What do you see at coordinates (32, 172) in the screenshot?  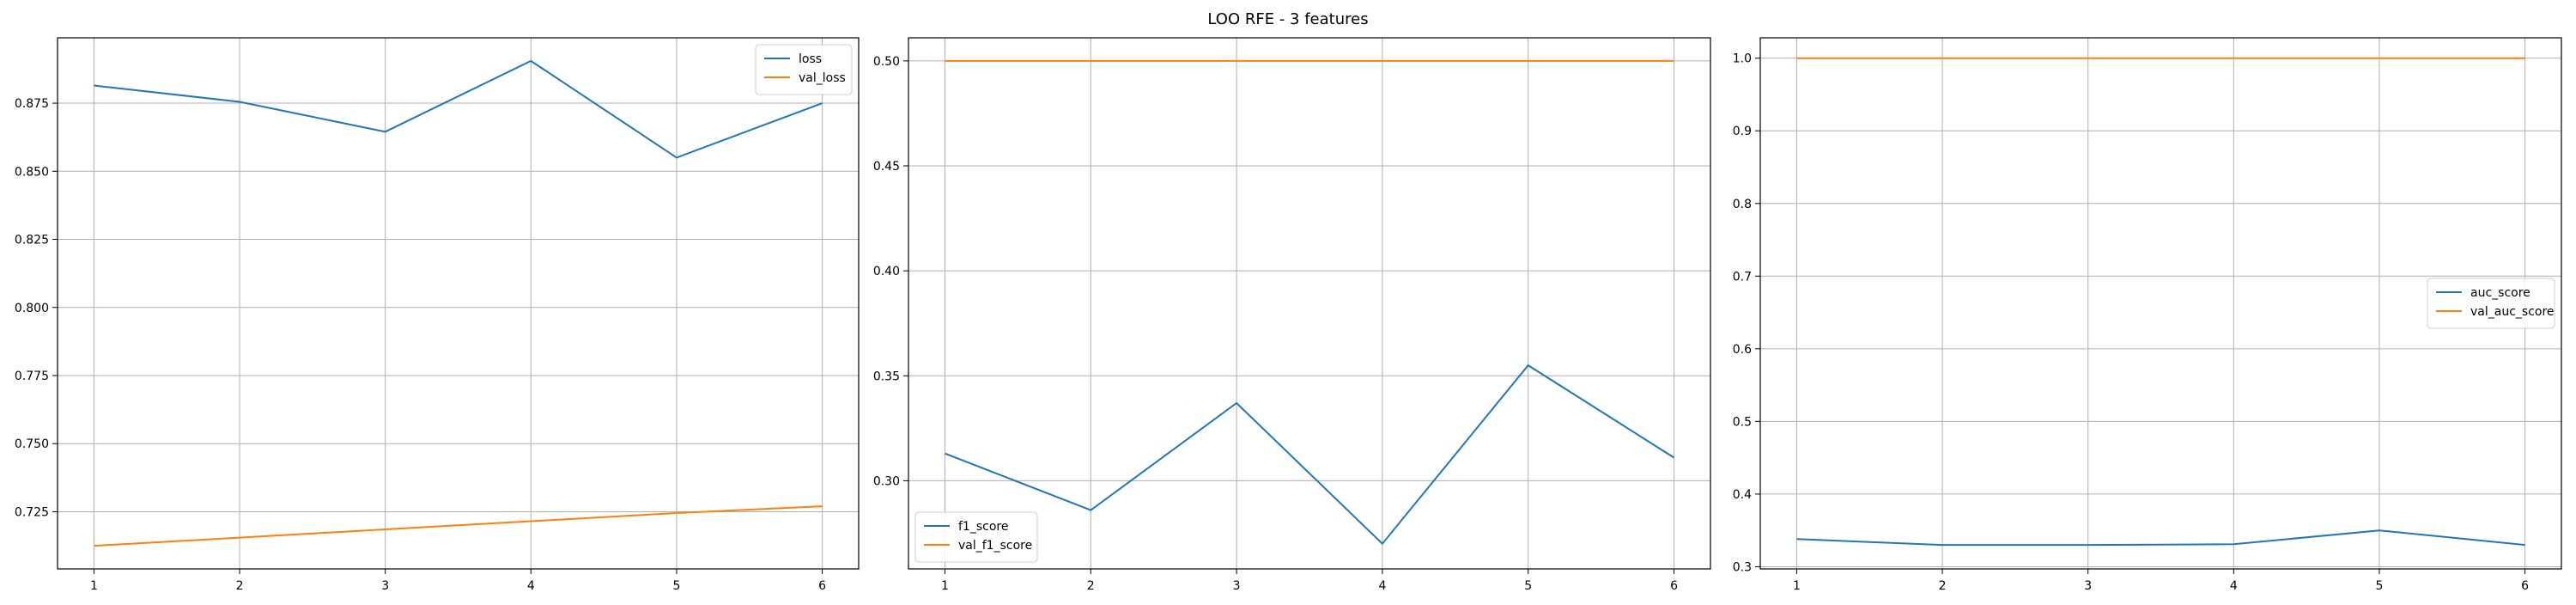 I see `y-tick-label: 0.850` at bounding box center [32, 172].